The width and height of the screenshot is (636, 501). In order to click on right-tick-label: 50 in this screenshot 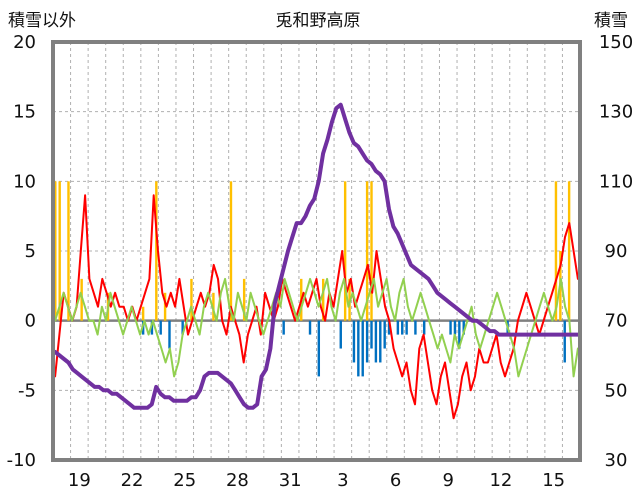, I will do `click(616, 390)`.